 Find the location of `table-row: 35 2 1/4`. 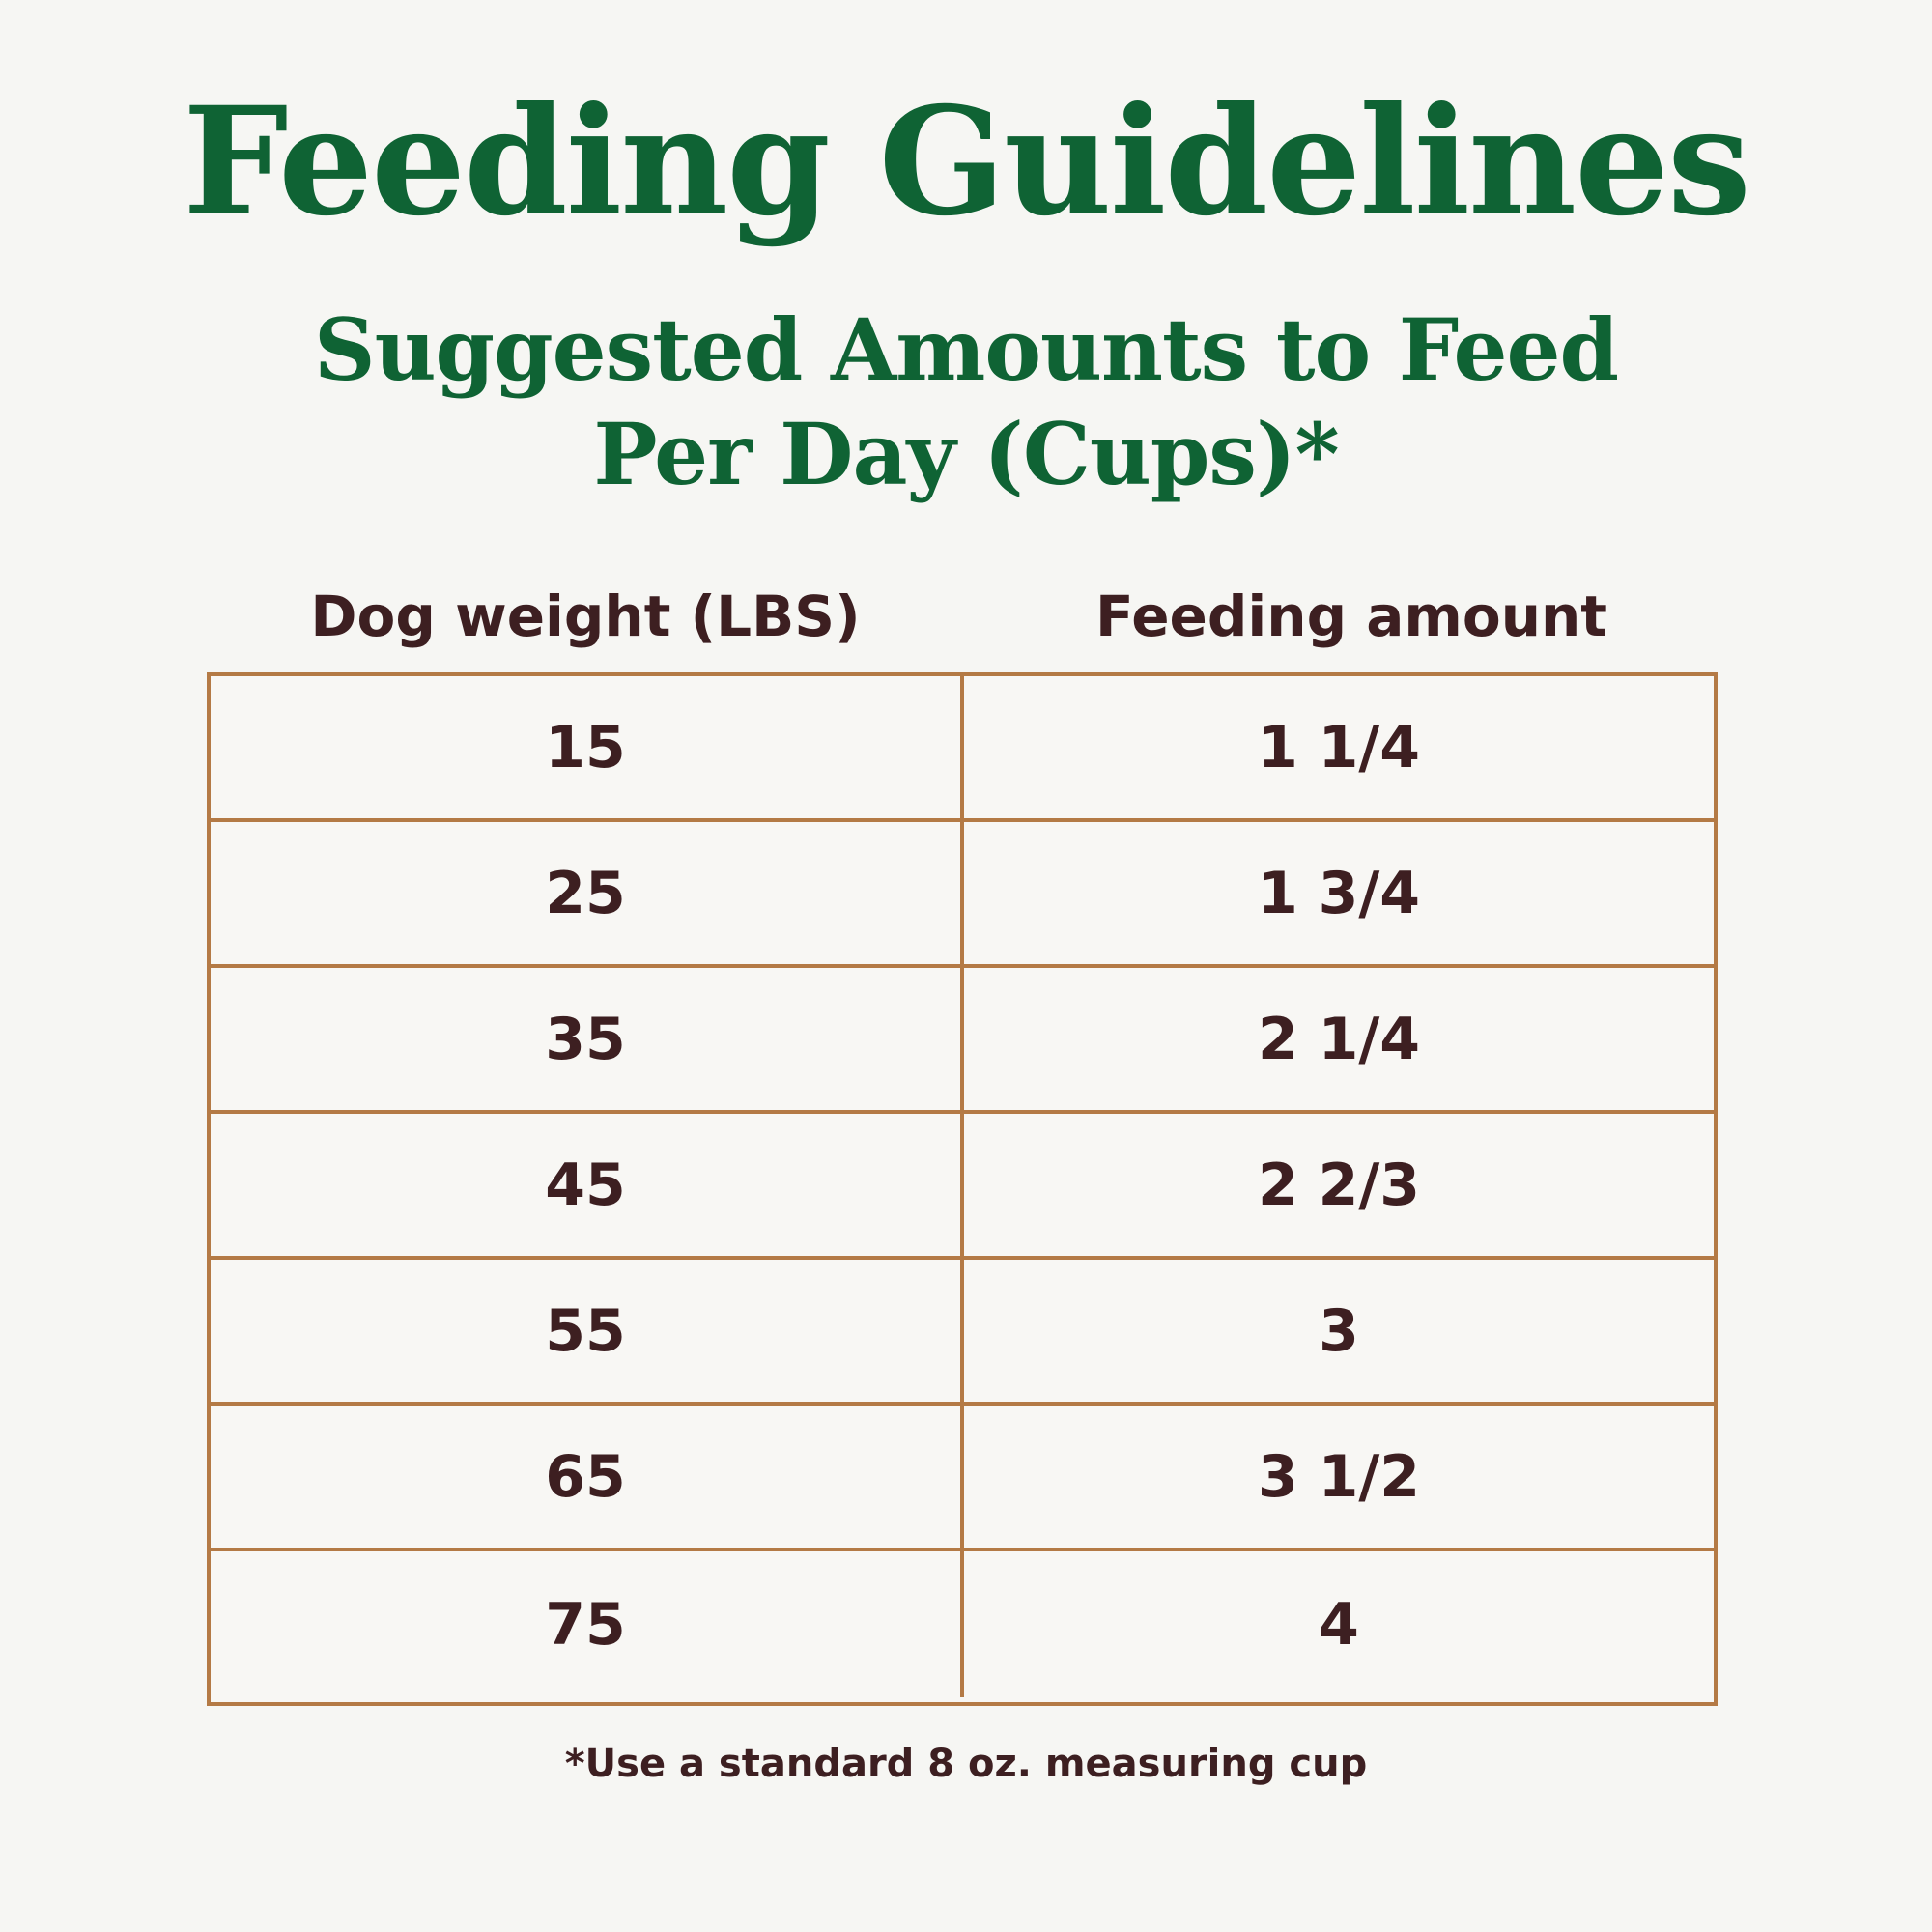

table-row: 35 2 1/4 is located at coordinates (962, 1041).